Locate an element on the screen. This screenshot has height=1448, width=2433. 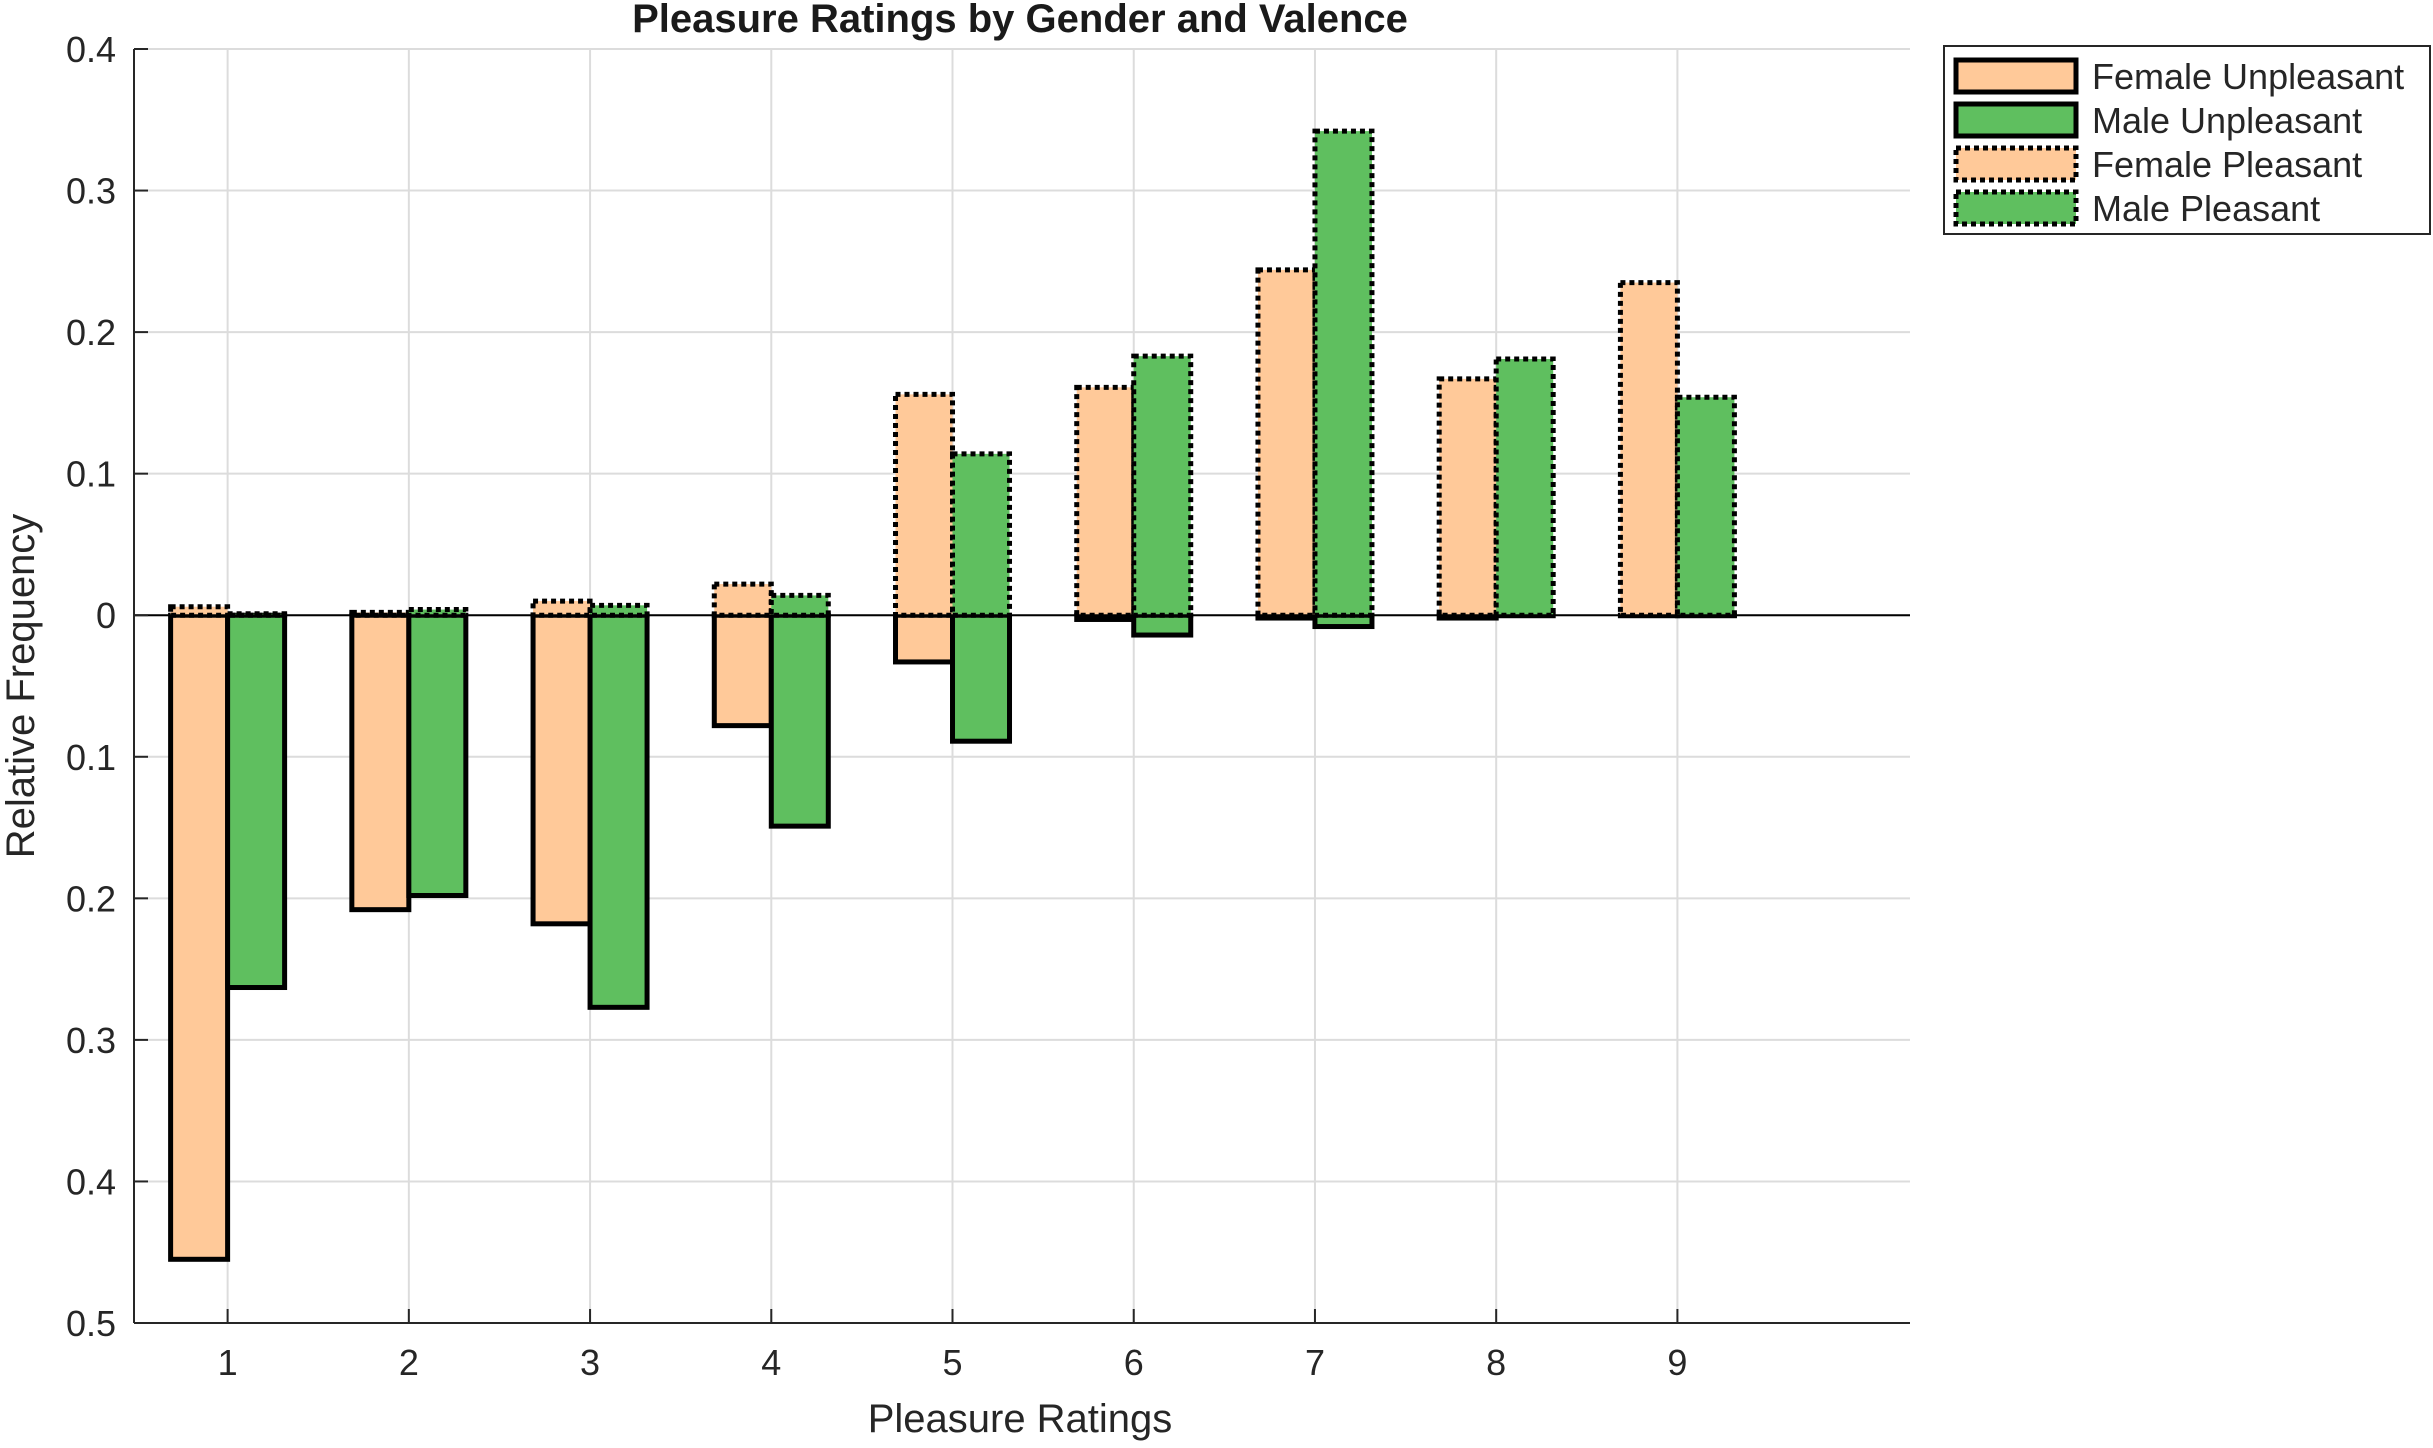
legend-label: Female Pleasant is located at coordinates (2227, 164).